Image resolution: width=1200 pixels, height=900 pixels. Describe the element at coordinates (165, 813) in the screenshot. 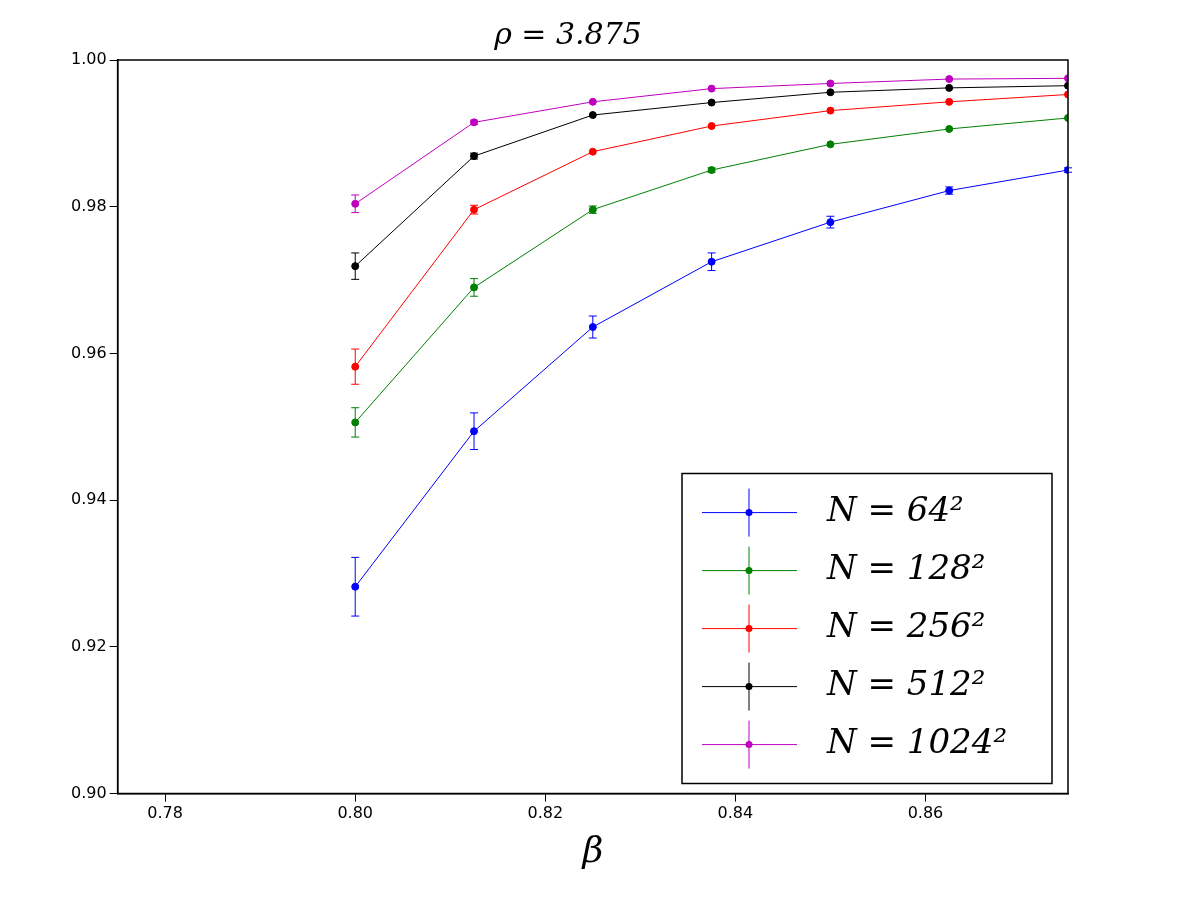

I see `x-tick-label: 0.78` at that location.